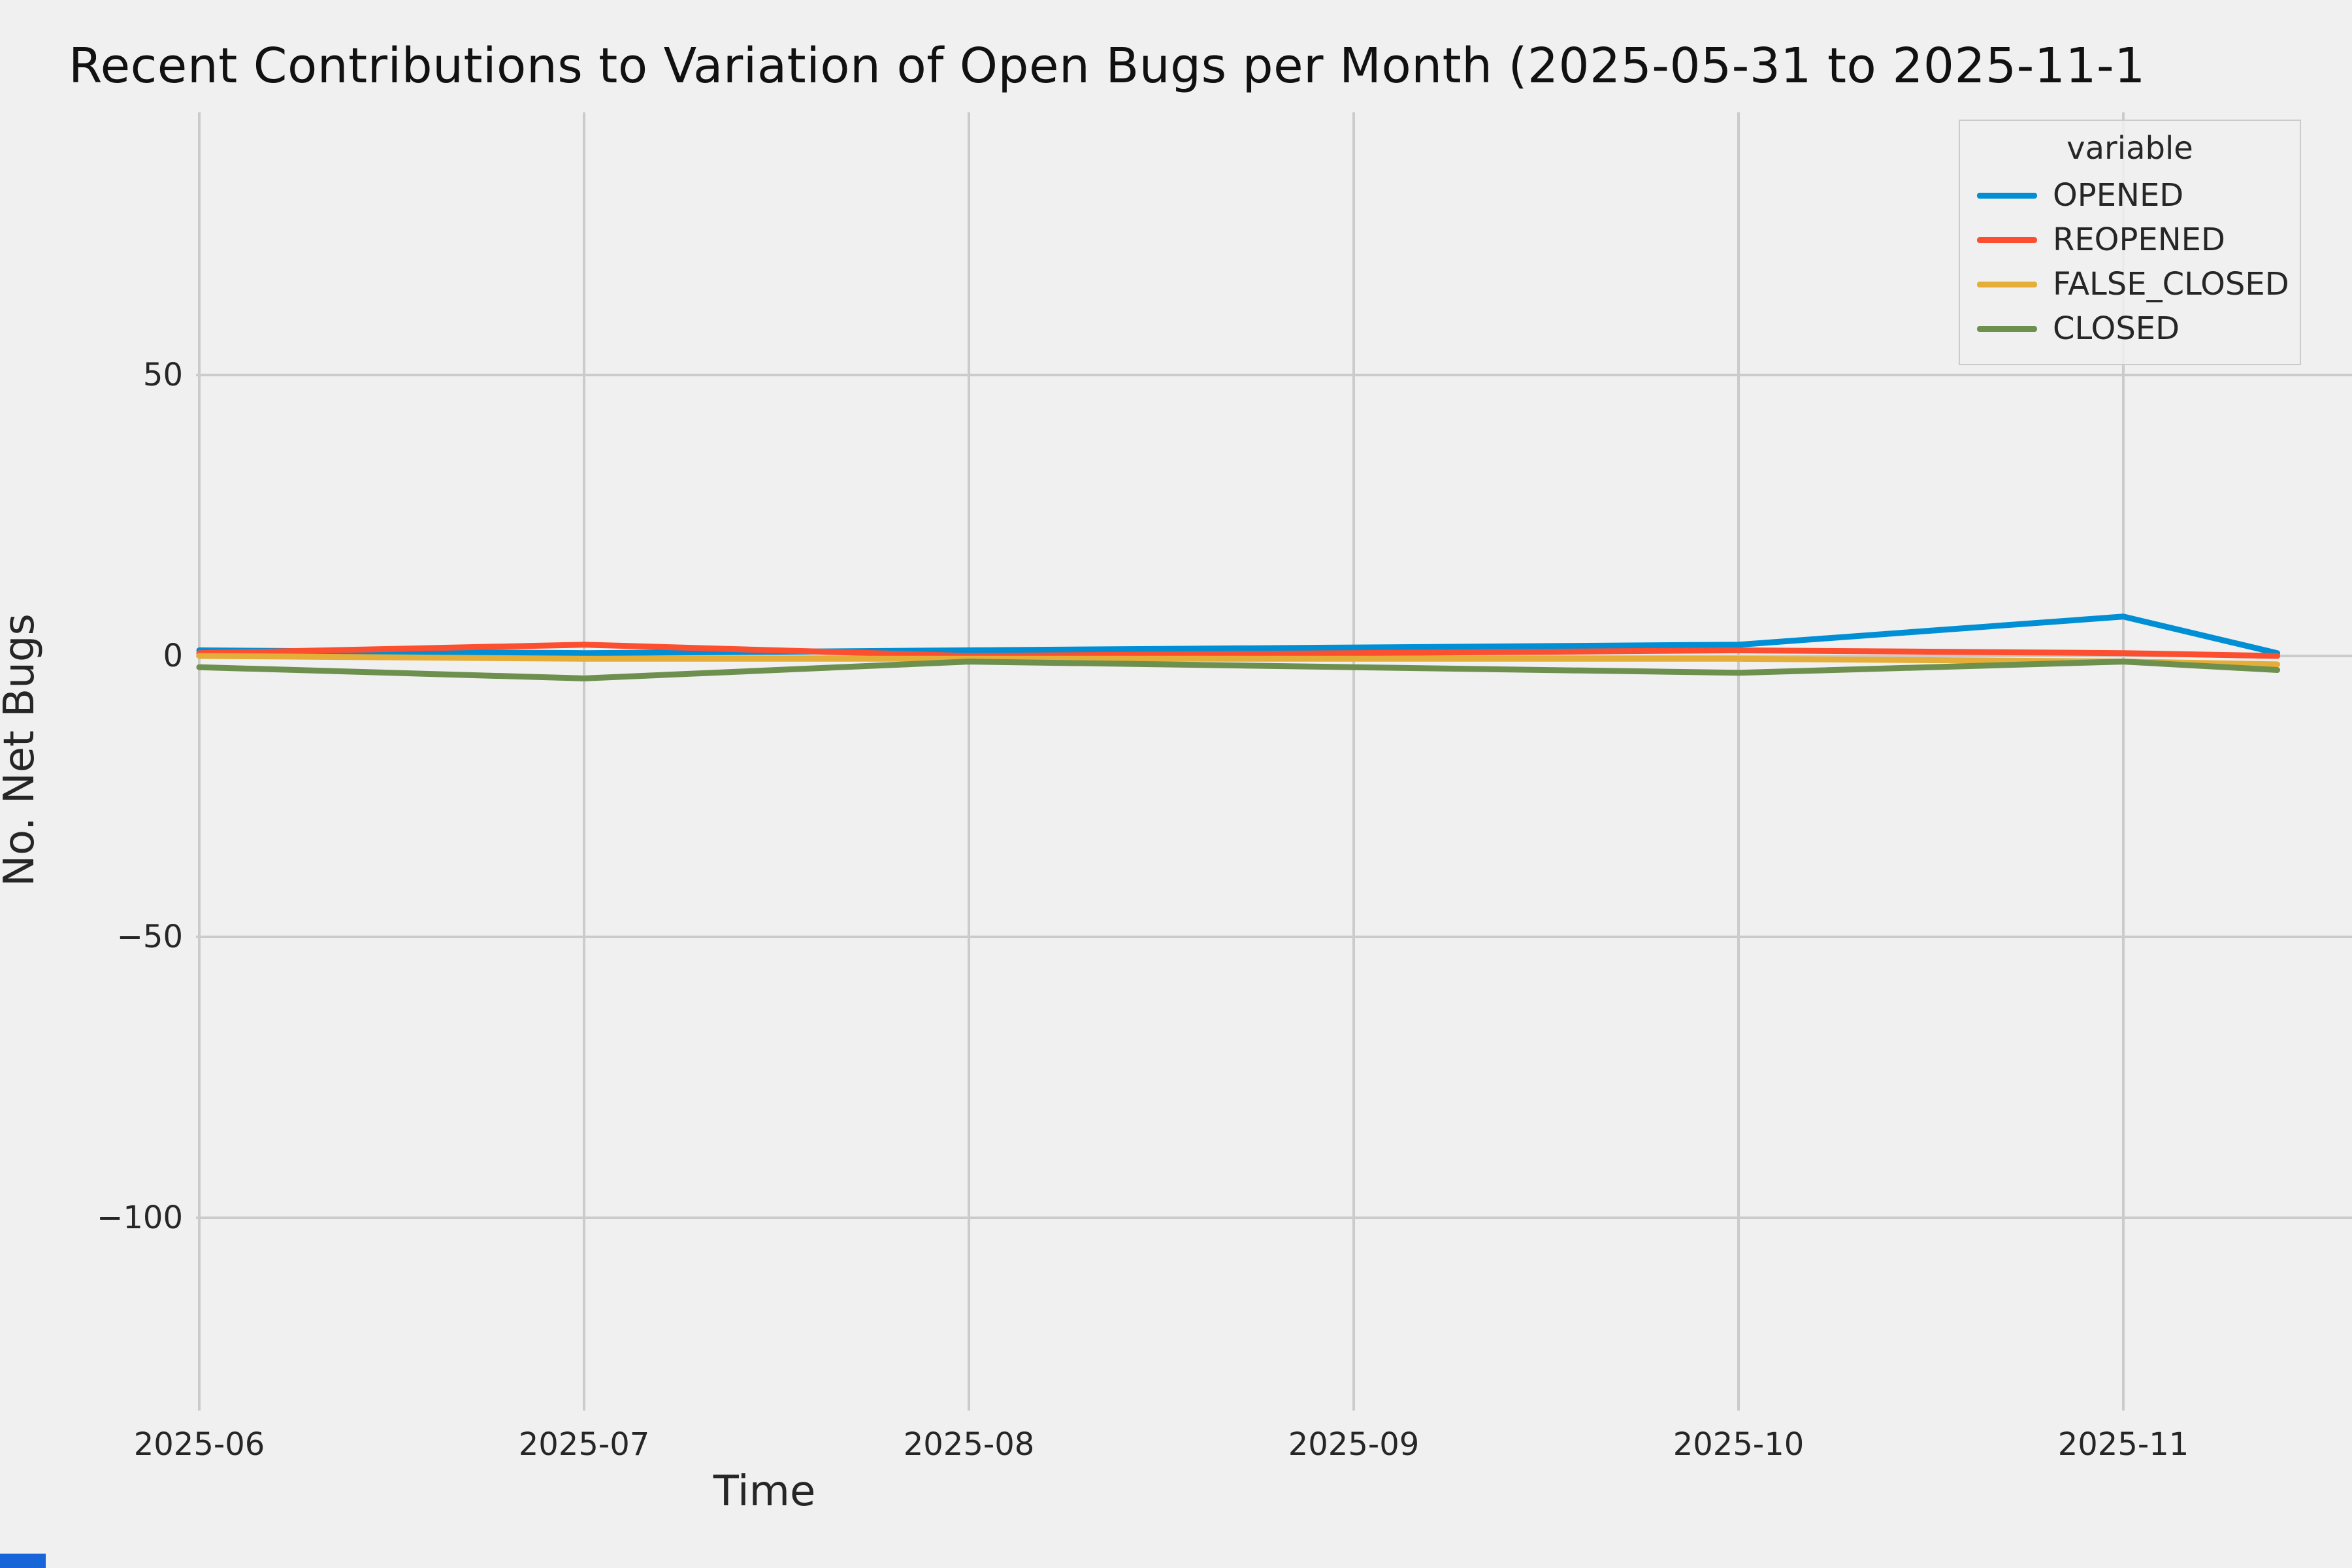 This screenshot has height=1568, width=2352. What do you see at coordinates (584, 1444) in the screenshot?
I see `x-tick-label: 2025-07` at bounding box center [584, 1444].